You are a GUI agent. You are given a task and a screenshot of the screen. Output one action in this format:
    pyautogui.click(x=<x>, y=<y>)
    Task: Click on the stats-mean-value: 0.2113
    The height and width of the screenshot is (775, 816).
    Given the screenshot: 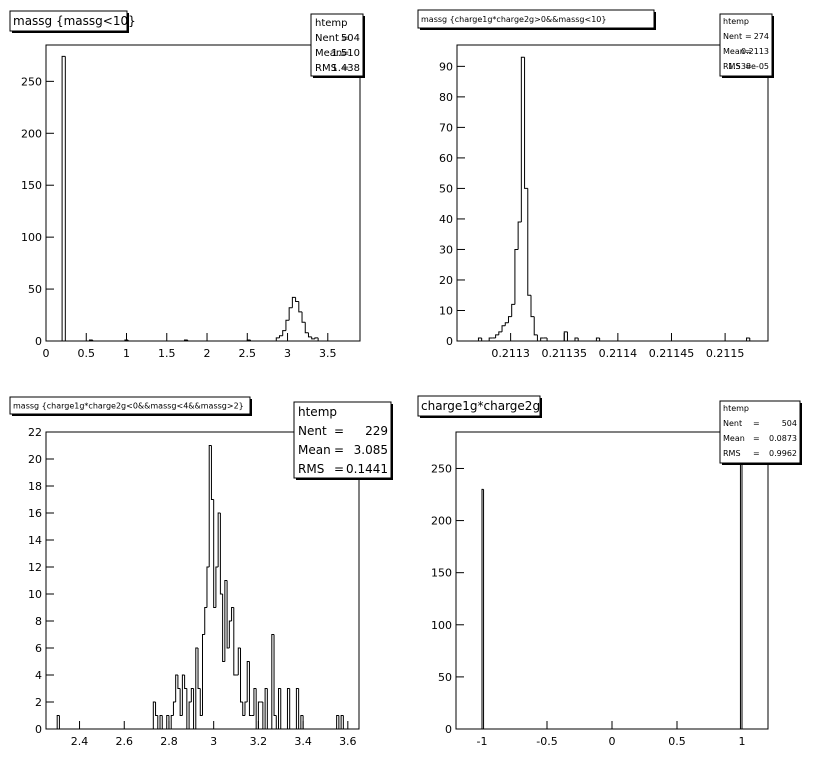 What is the action you would take?
    pyautogui.click(x=755, y=51)
    